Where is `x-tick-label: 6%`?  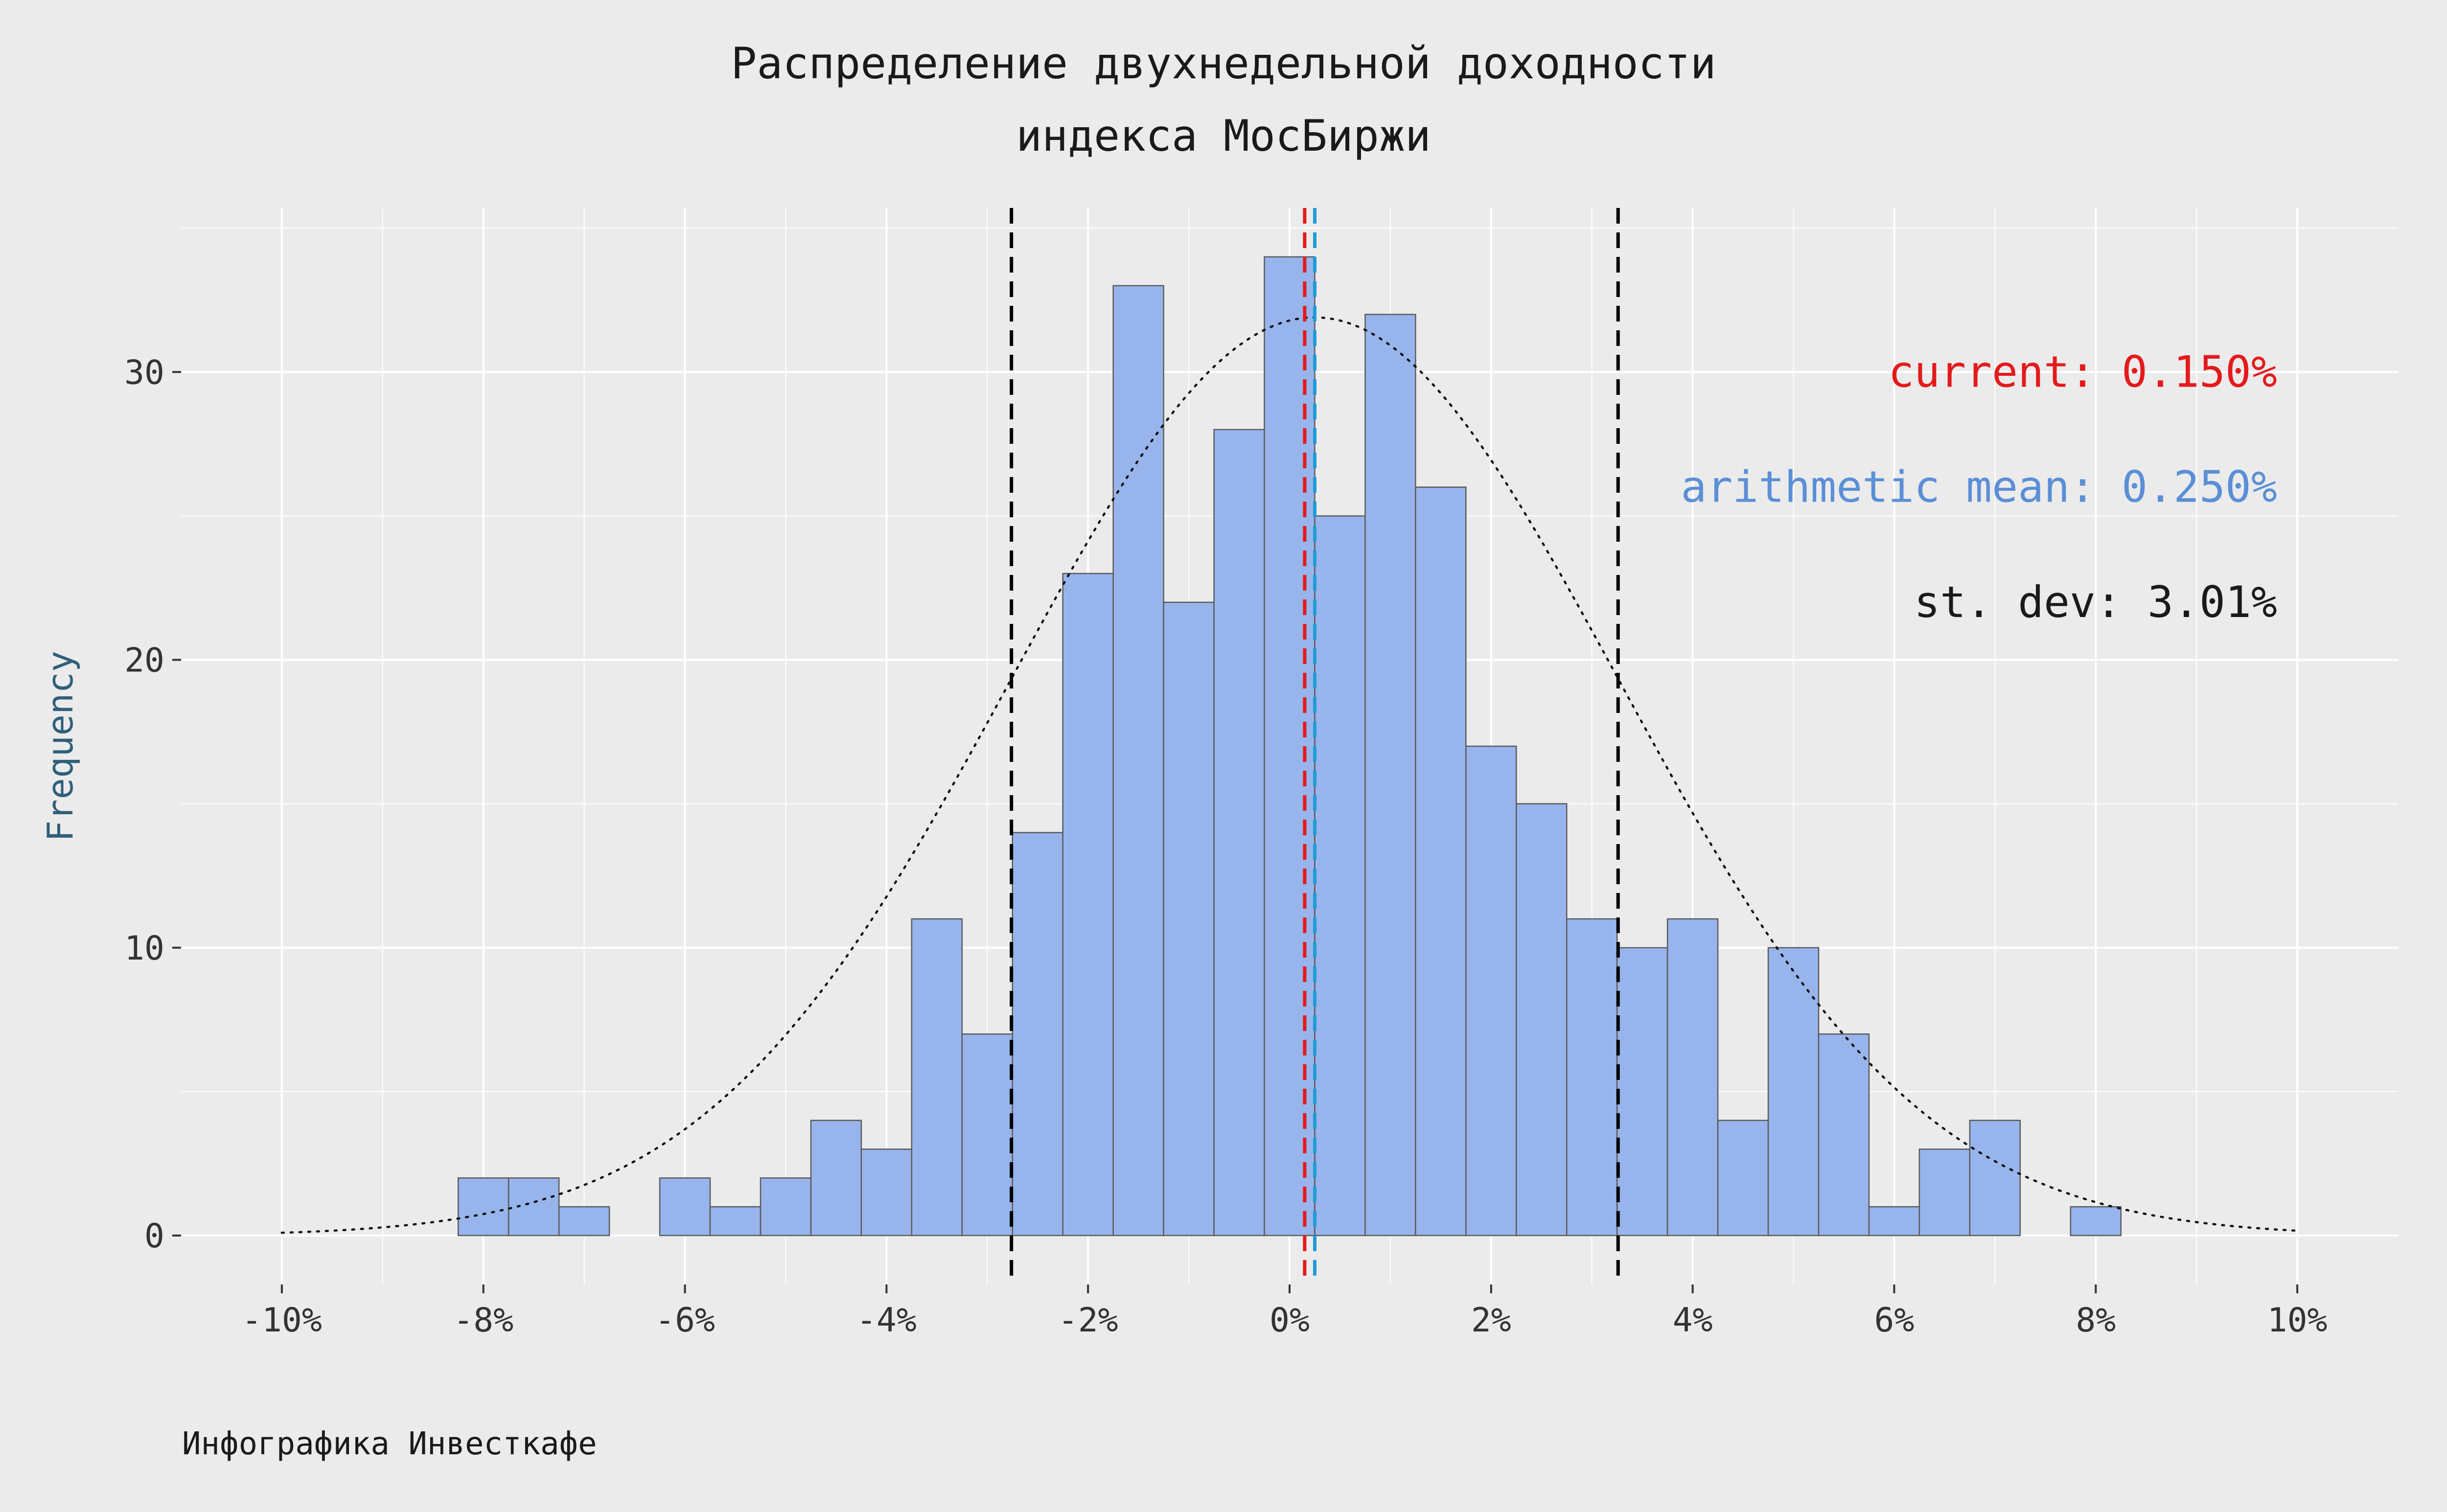 x-tick-label: 6% is located at coordinates (1894, 1320).